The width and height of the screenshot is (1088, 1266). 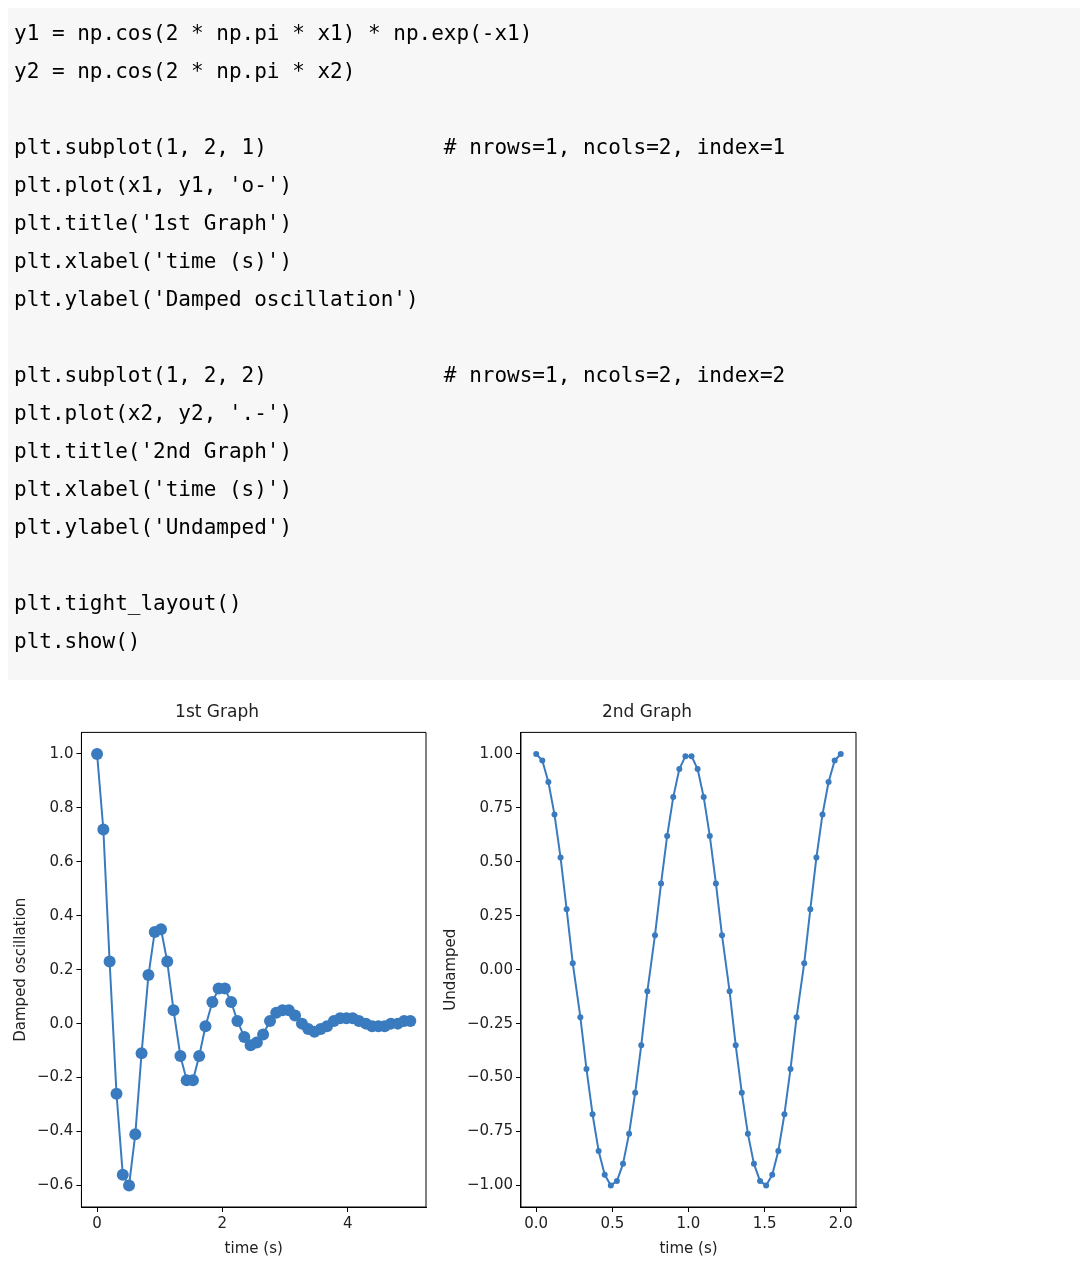 What do you see at coordinates (490, 1076) in the screenshot?
I see `y-tick-label: −0.50` at bounding box center [490, 1076].